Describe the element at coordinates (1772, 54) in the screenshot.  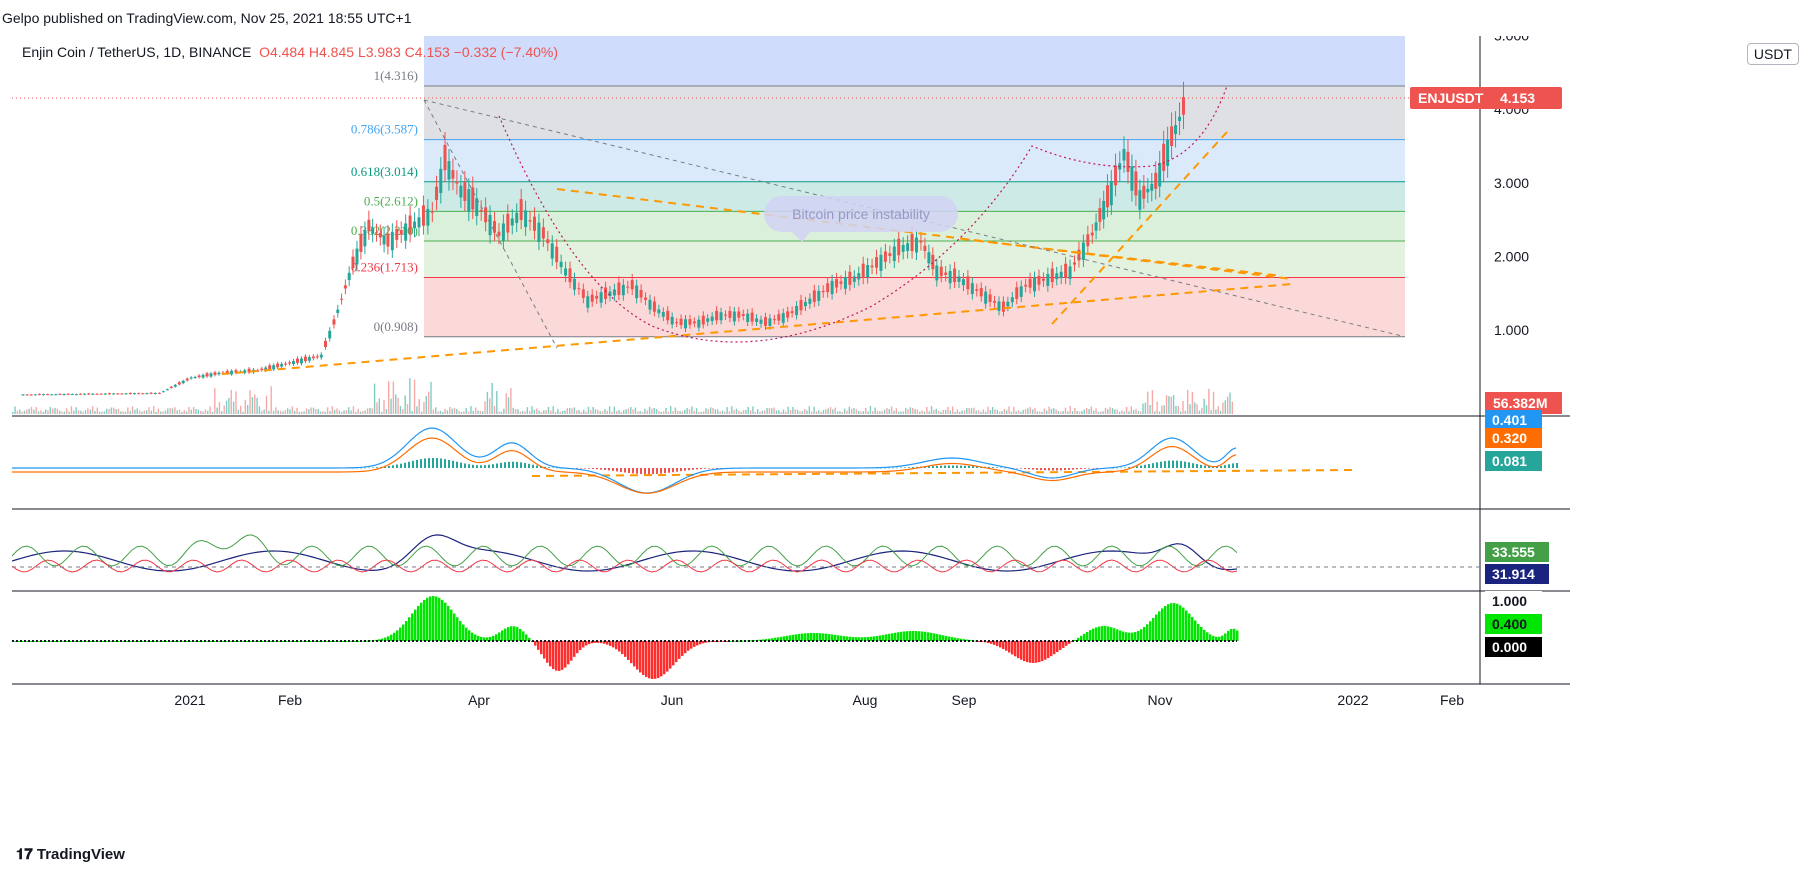
I see `currency-unit-button: USDT` at that location.